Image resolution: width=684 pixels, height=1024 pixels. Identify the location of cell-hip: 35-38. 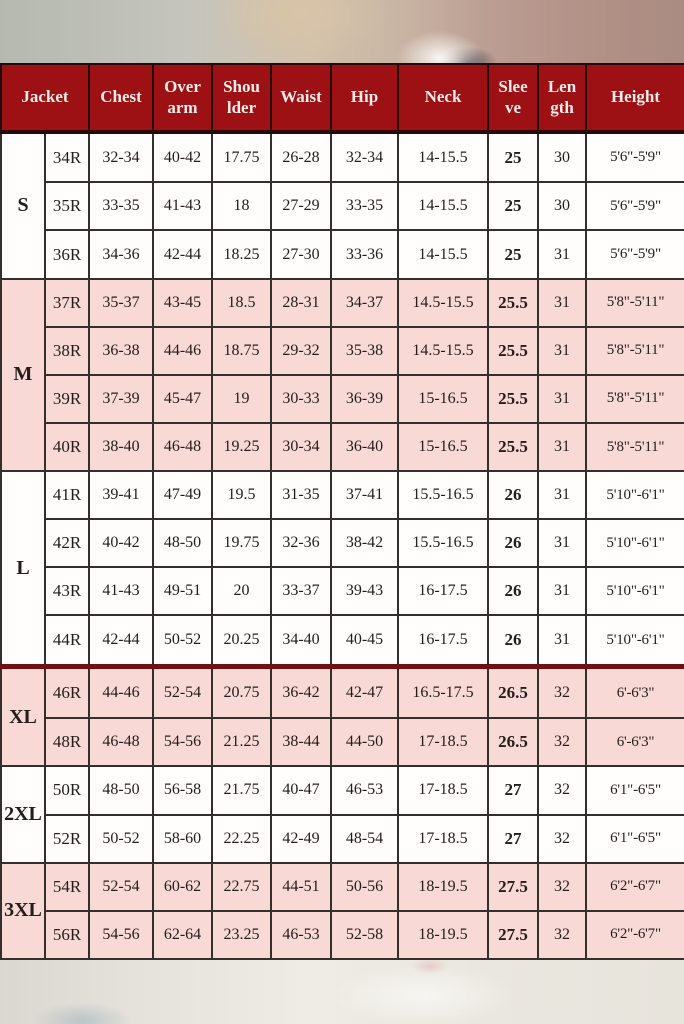
(364, 350).